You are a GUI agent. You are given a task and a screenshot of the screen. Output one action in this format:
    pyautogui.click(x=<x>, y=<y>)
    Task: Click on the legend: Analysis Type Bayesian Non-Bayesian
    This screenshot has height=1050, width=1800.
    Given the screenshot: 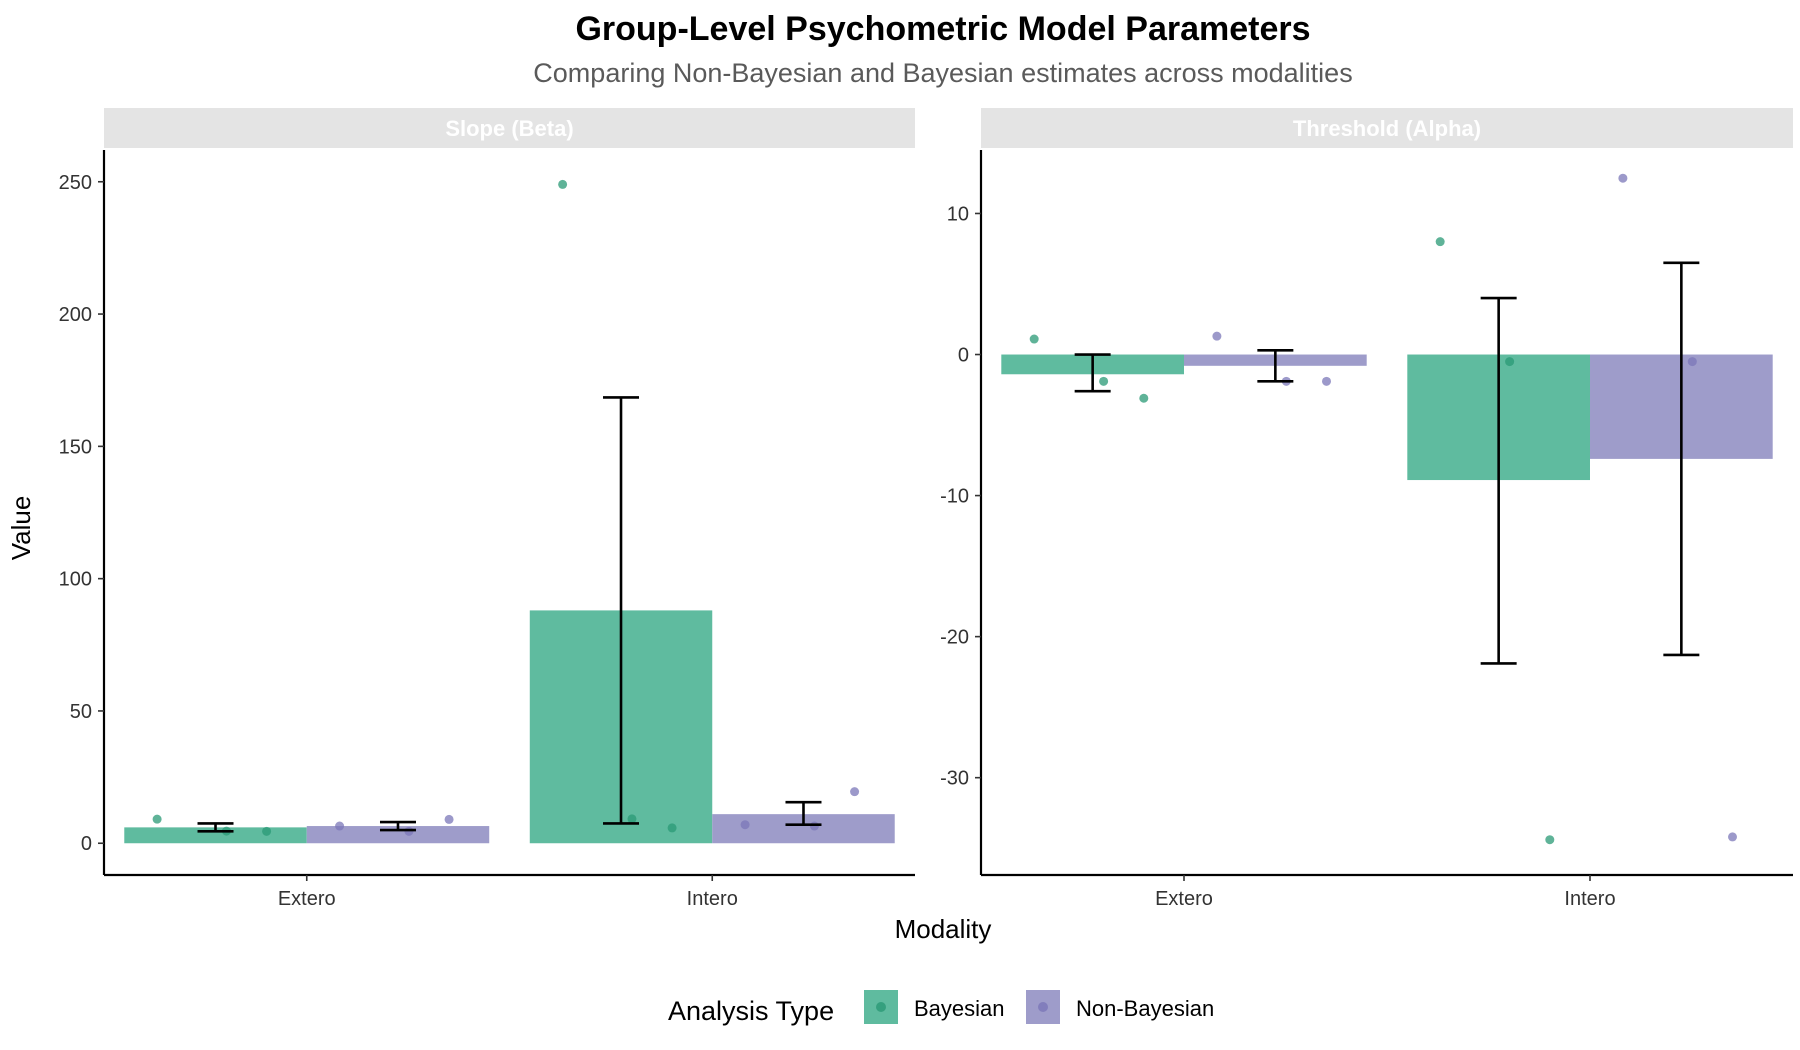 What is the action you would take?
    pyautogui.click(x=941, y=1008)
    